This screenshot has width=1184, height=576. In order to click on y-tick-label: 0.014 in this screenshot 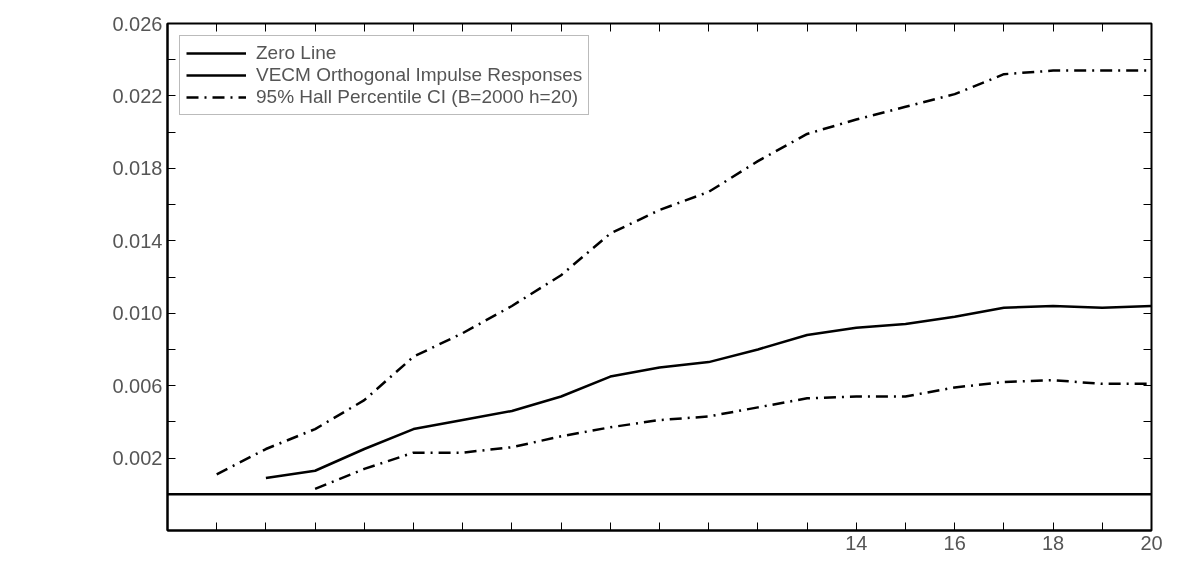, I will do `click(137, 240)`.